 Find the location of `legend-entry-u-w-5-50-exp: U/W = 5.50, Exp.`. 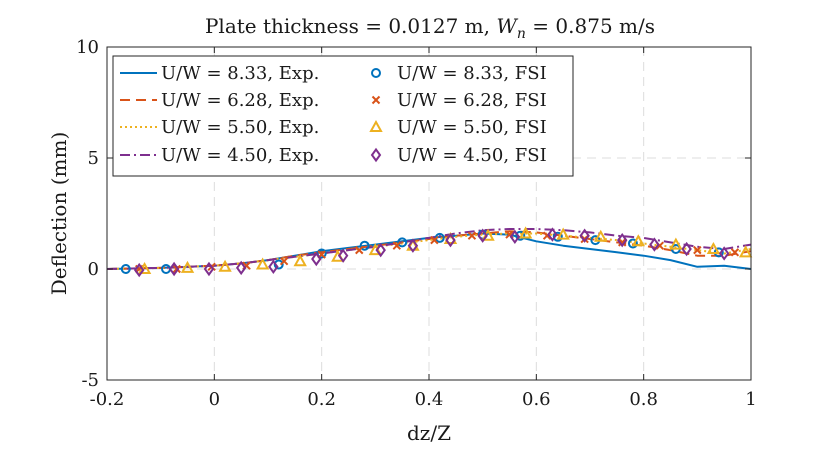

legend-entry-u-w-5-50-exp: U/W = 5.50, Exp. is located at coordinates (219, 127).